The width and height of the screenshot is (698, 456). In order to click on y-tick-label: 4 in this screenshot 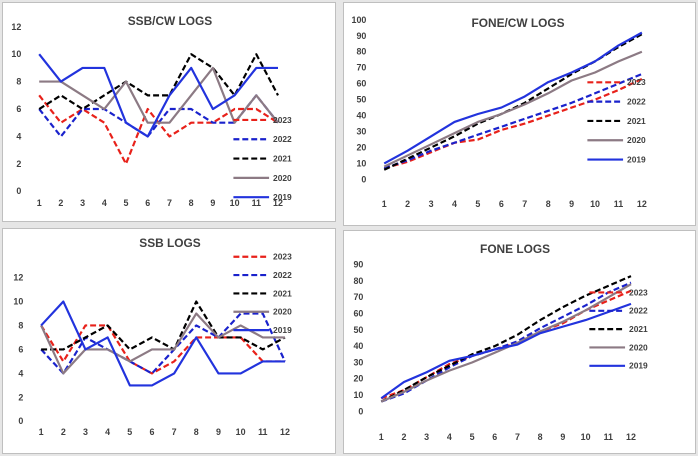, I will do `click(20, 373)`.